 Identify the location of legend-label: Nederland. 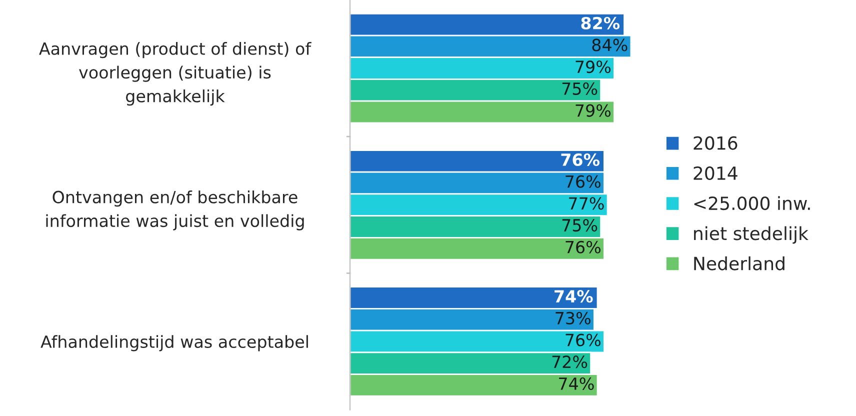
(739, 263).